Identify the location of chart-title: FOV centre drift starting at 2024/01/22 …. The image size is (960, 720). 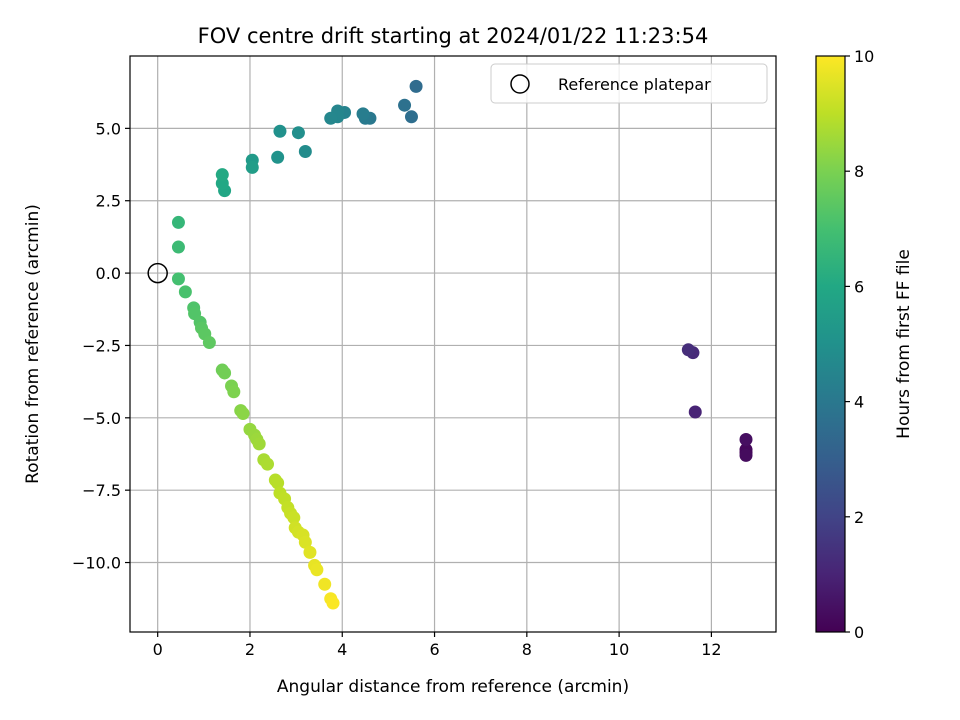
(453, 36).